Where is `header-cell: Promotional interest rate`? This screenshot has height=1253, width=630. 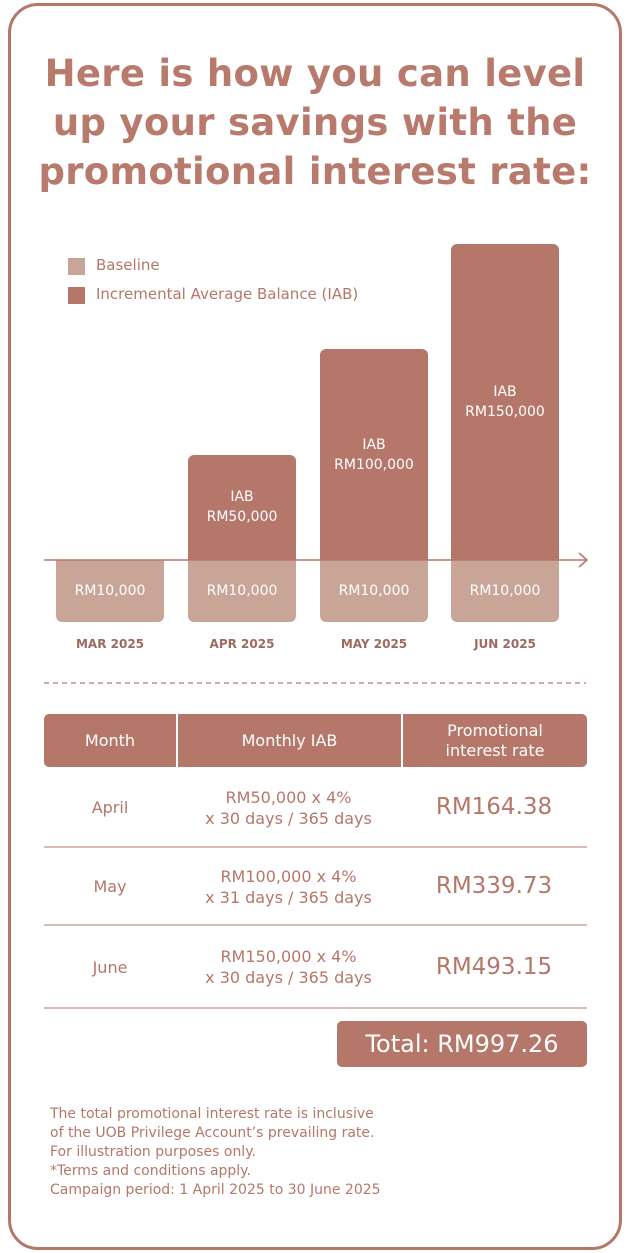 header-cell: Promotional interest rate is located at coordinates (494, 740).